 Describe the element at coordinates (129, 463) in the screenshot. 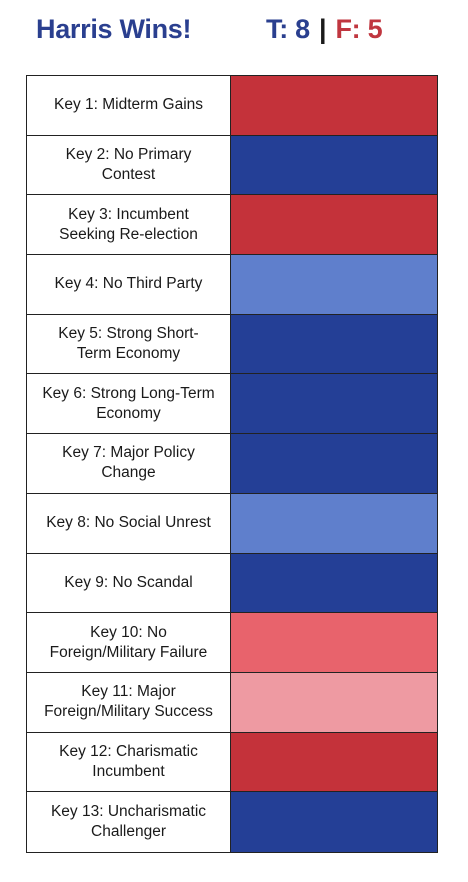

I see `key-label: Key 7: Major Policy Change` at that location.